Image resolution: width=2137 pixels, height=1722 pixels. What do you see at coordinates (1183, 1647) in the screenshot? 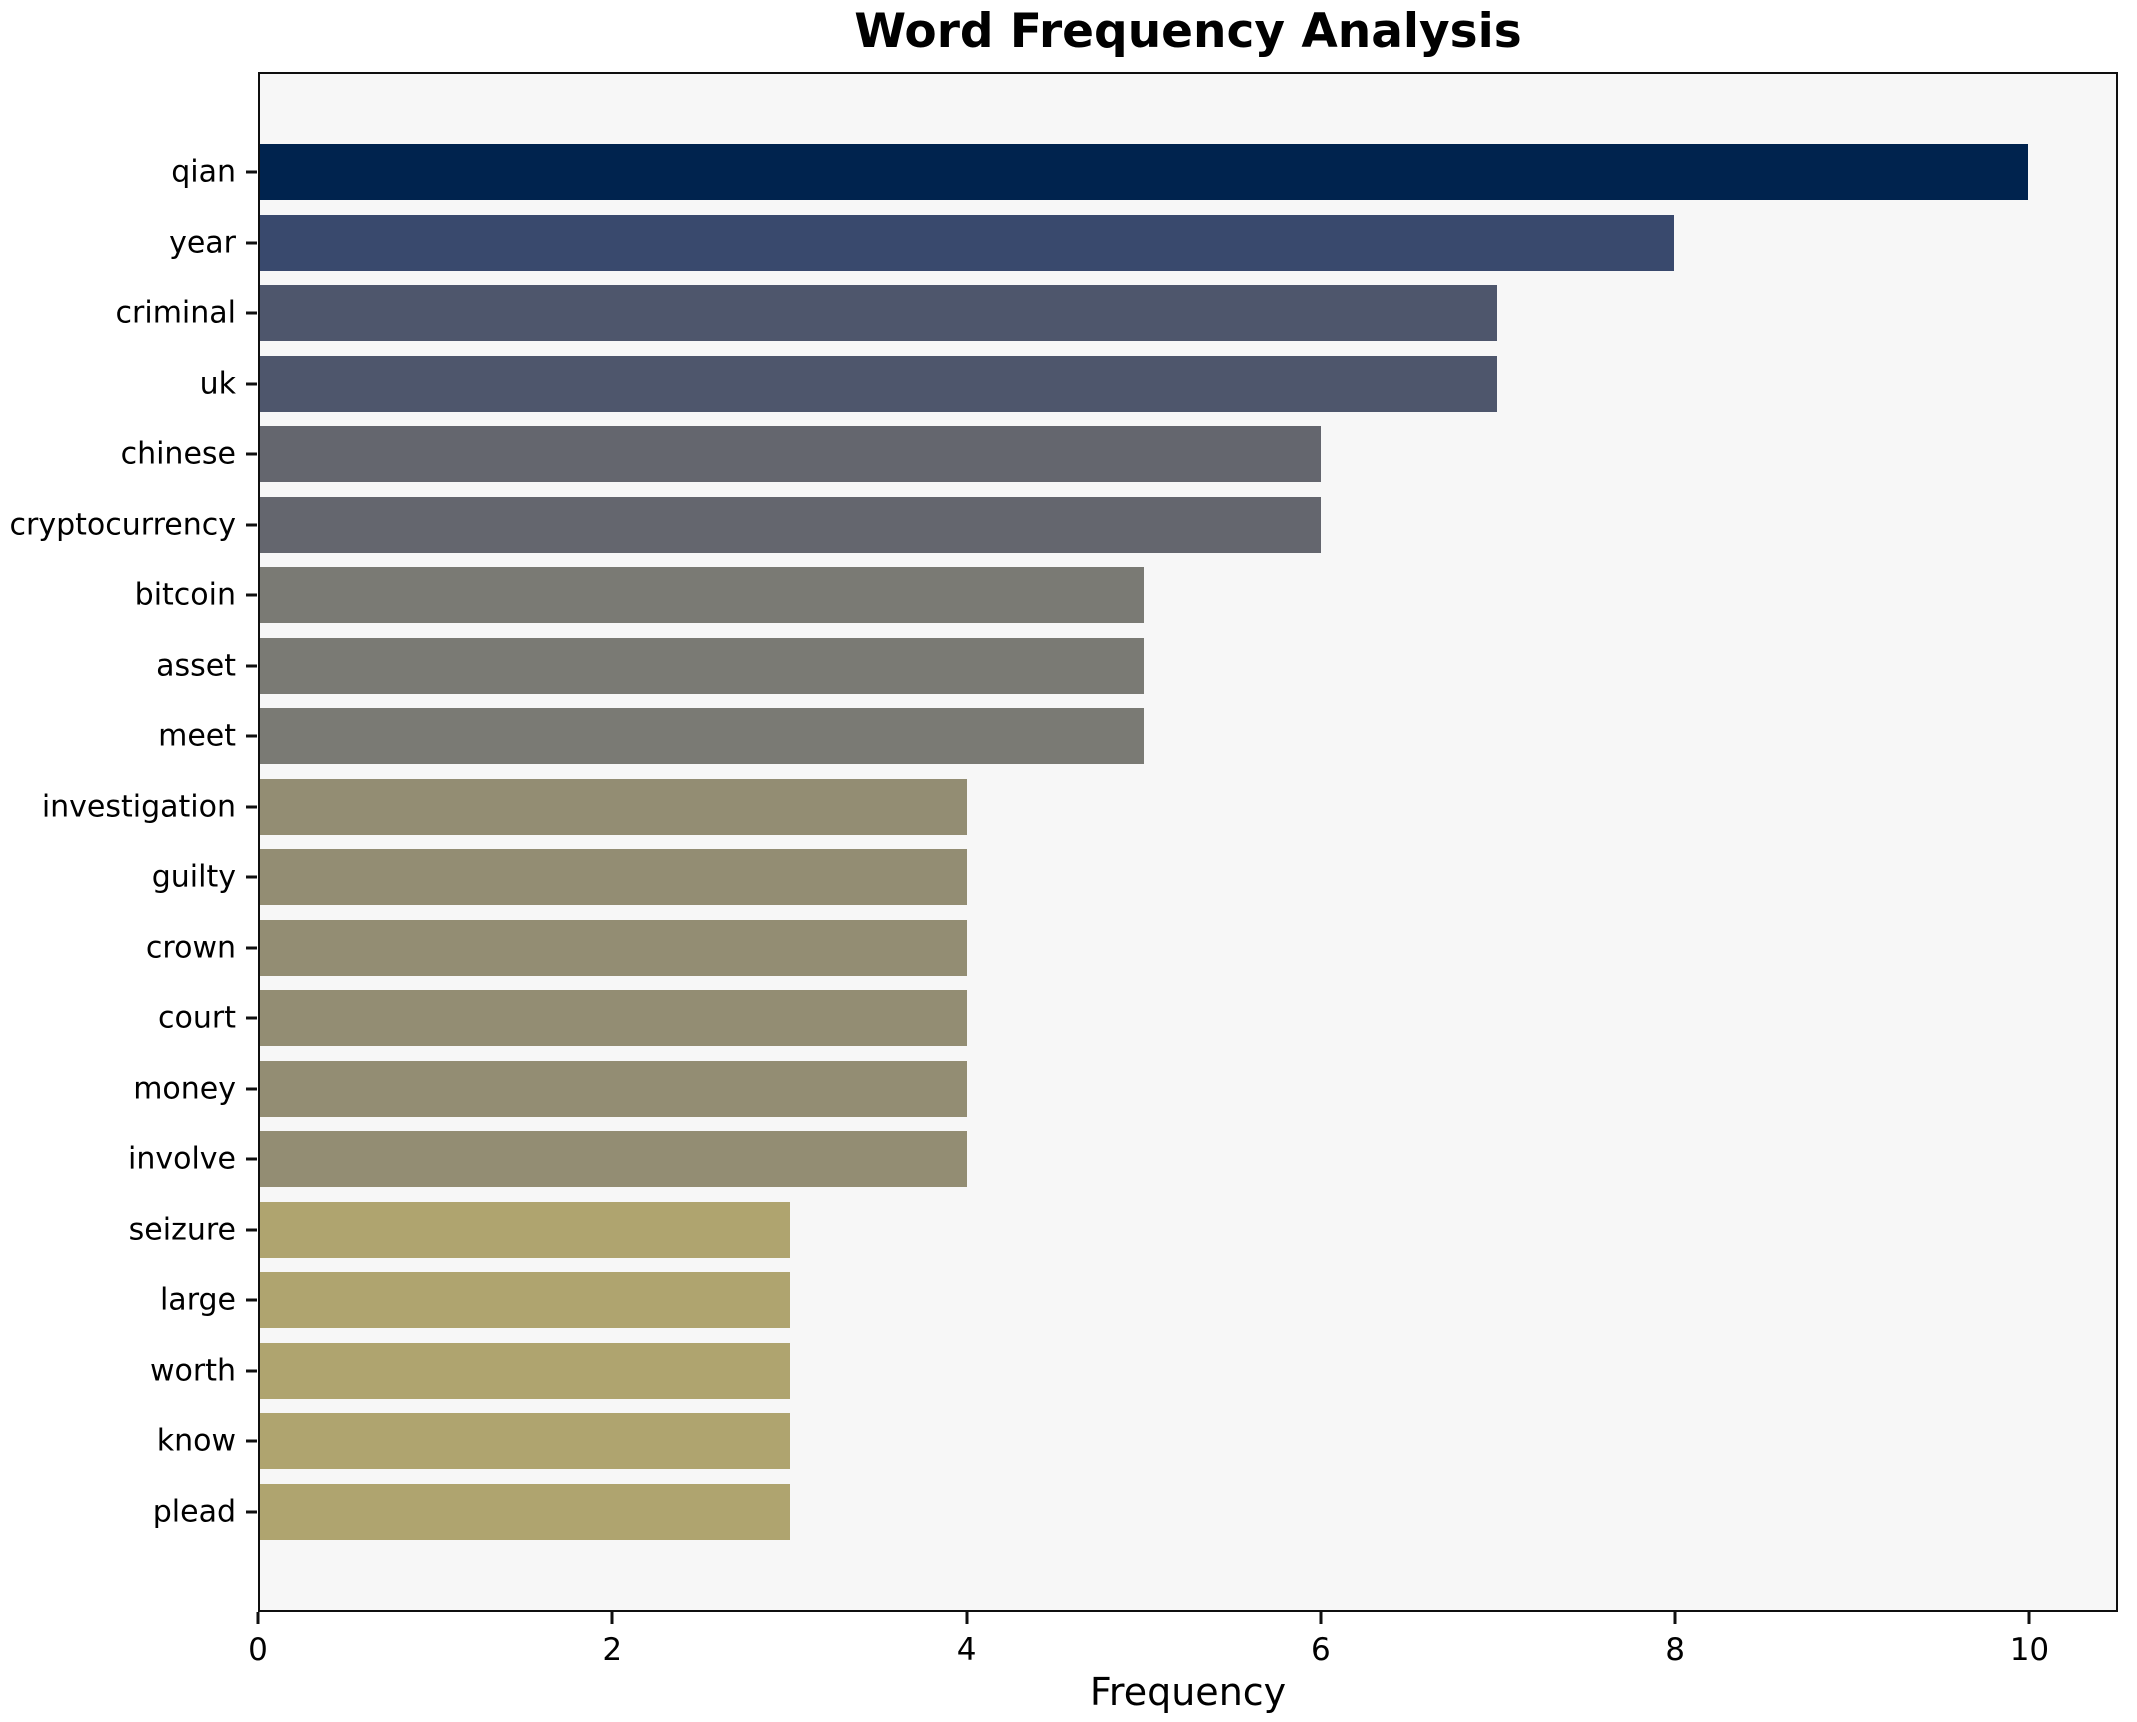
I see `x-axis-ticks: 0 2 4 6 8 10` at bounding box center [1183, 1647].